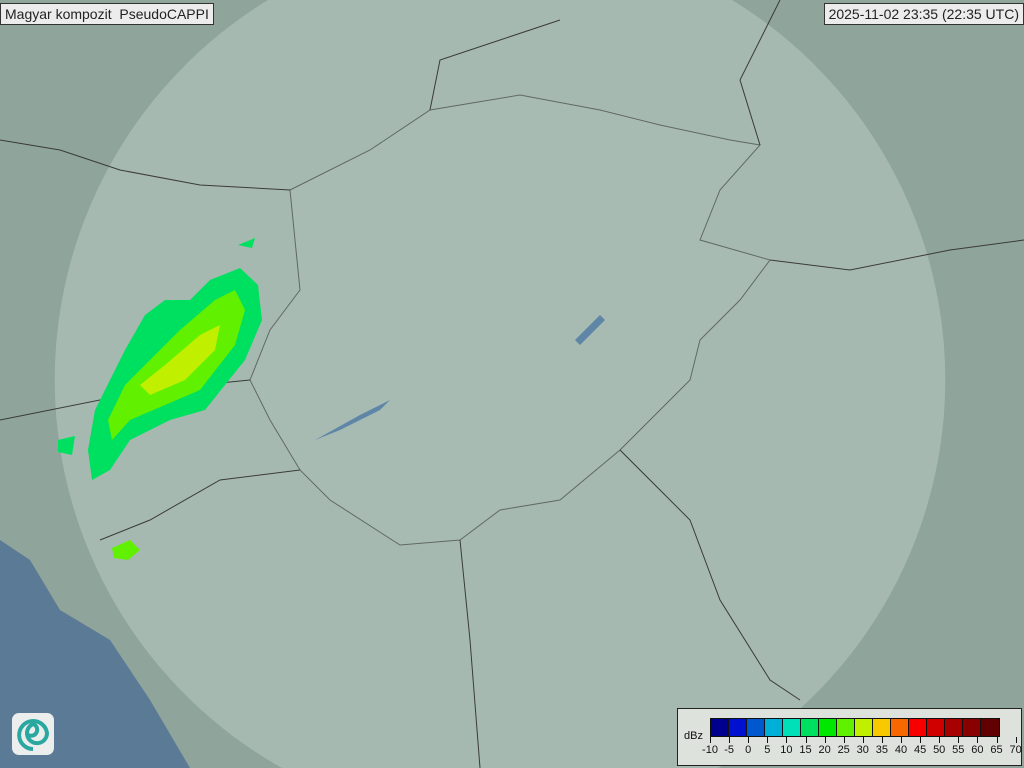 The width and height of the screenshot is (1024, 768). Describe the element at coordinates (160, 399) in the screenshot. I see `radar-echoes` at that location.